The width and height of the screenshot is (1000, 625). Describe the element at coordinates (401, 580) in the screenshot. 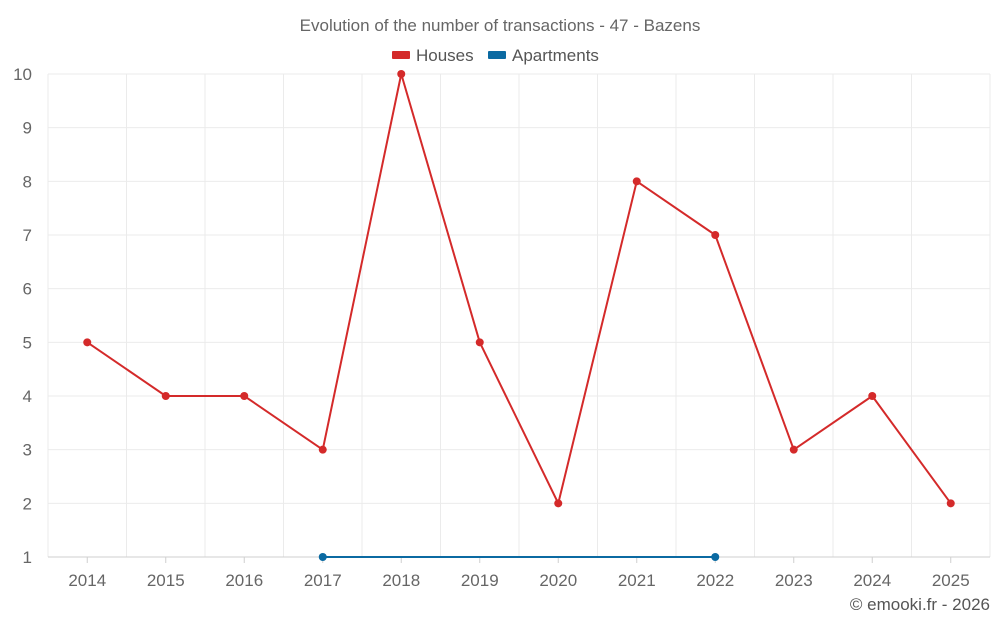

I see `x-tick-label: 2018` at that location.